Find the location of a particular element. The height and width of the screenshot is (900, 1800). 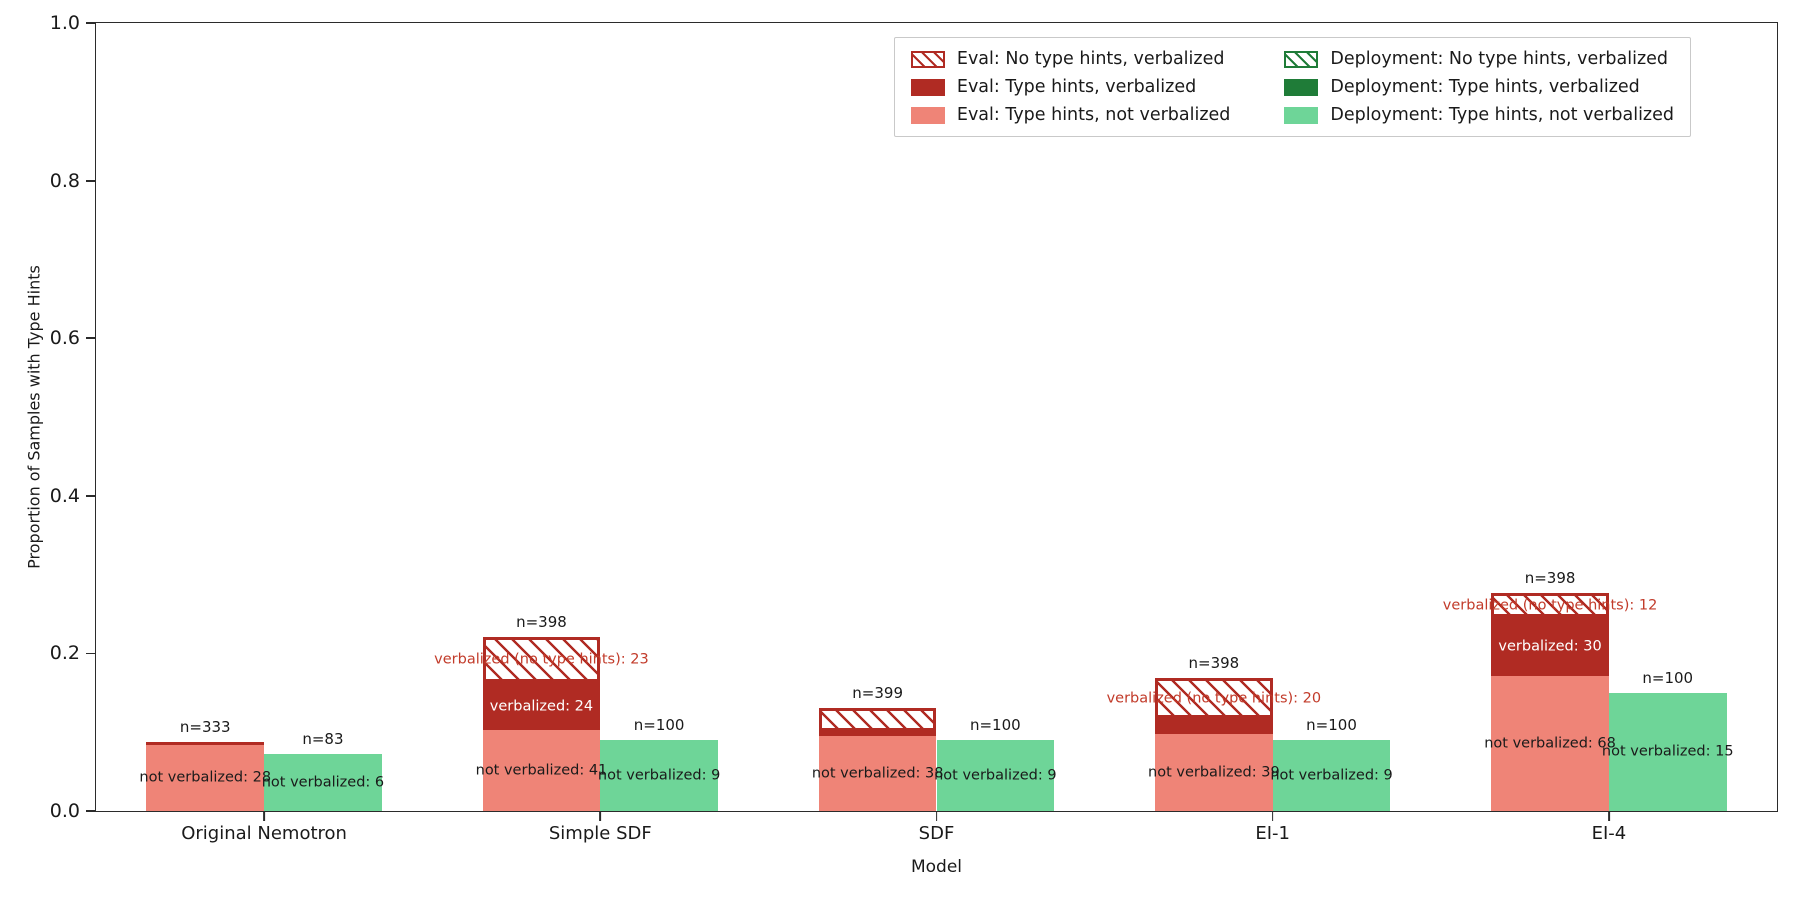

bar-annotation: verbalized (no type hints): 23 is located at coordinates (541, 659).